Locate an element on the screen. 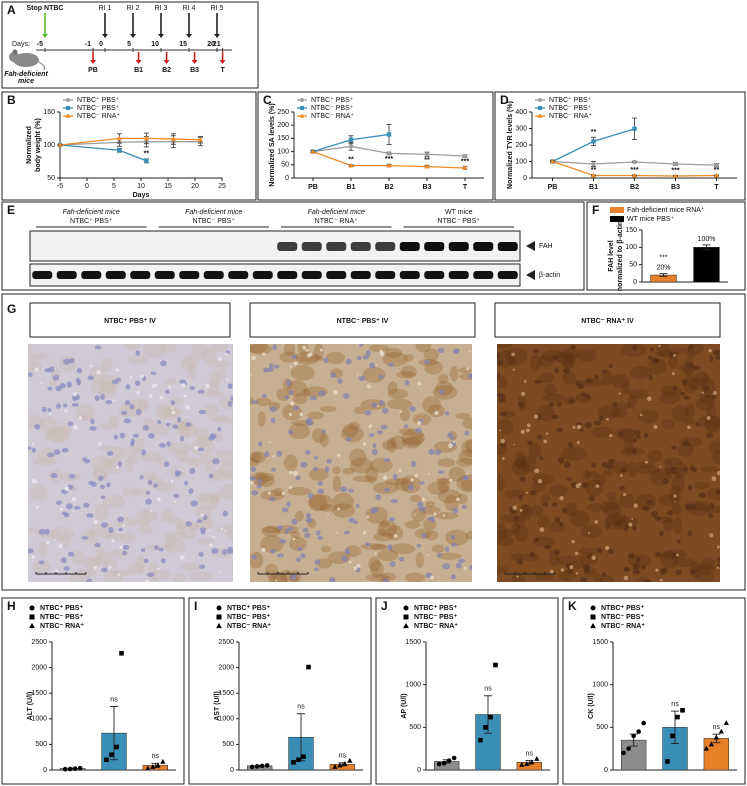 This screenshot has height=786, width=747. bleed-label: B2 is located at coordinates (166, 70).